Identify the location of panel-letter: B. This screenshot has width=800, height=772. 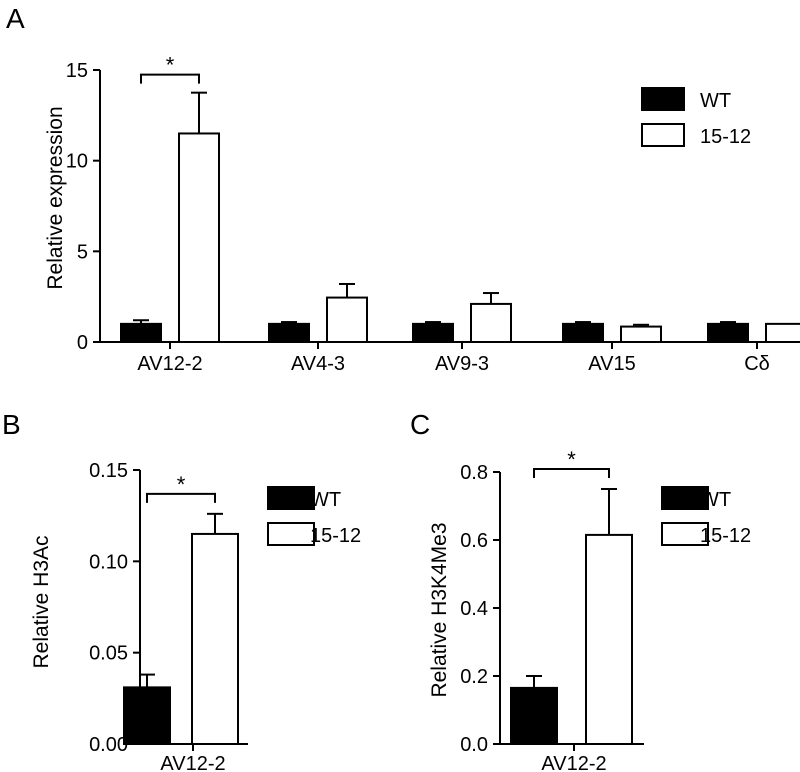
(11, 424).